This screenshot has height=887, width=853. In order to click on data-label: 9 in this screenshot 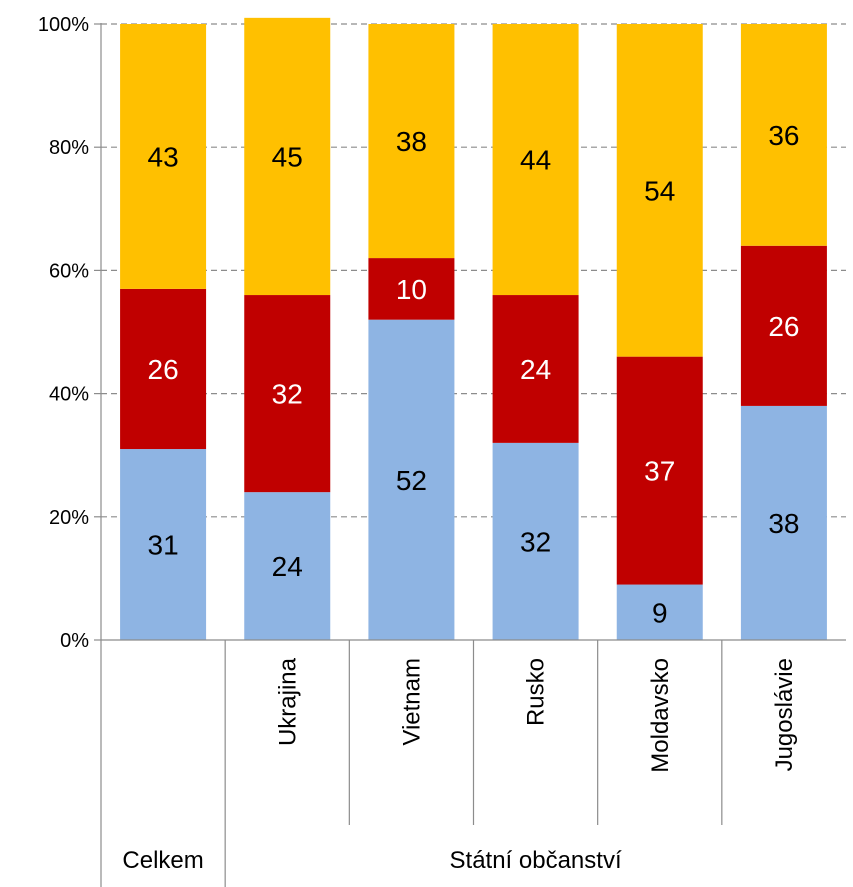, I will do `click(660, 612)`.